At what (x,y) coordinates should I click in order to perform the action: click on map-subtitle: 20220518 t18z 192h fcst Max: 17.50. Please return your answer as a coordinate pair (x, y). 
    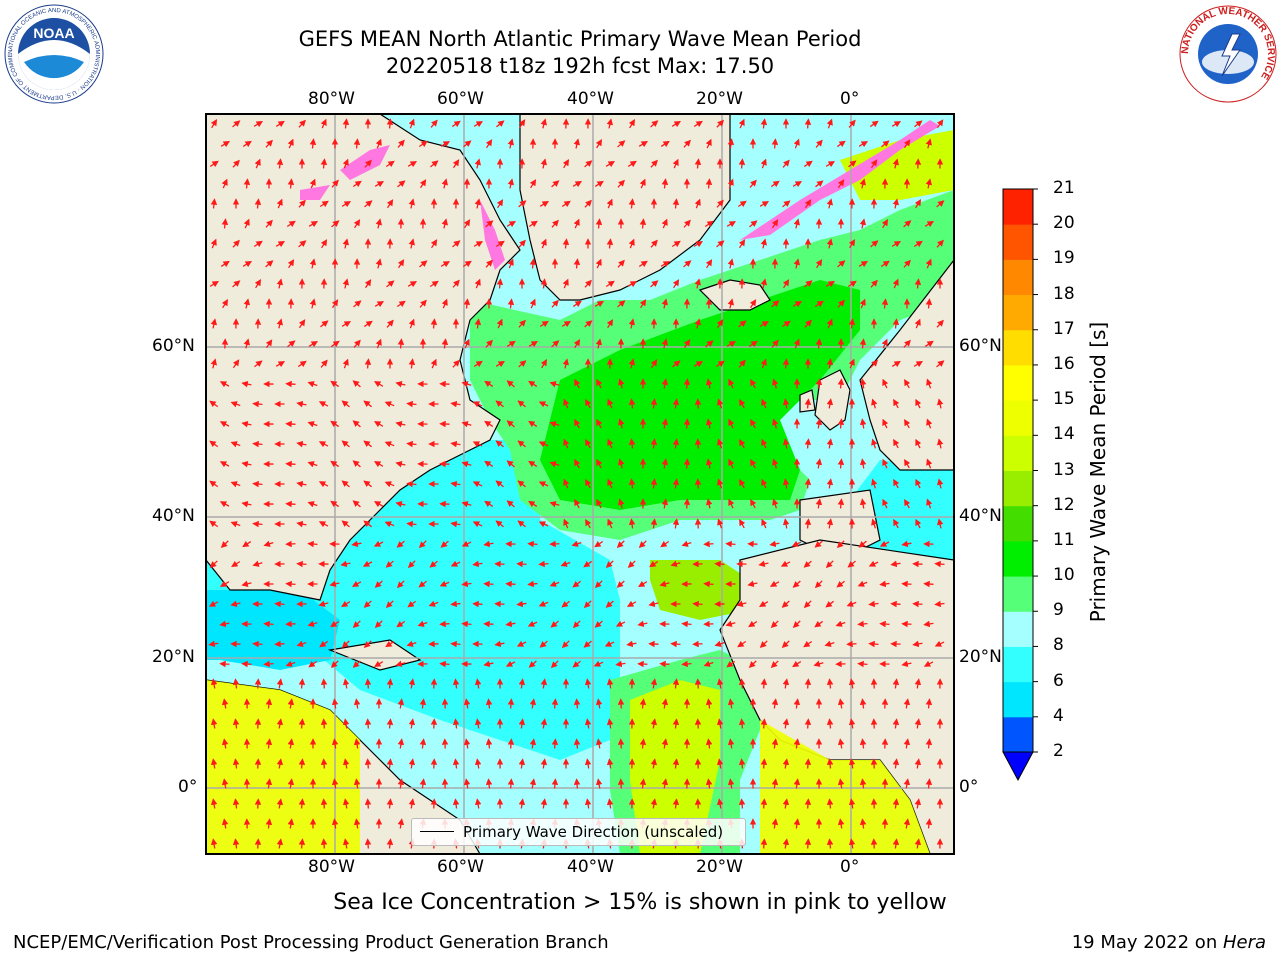
    Looking at the image, I should click on (580, 66).